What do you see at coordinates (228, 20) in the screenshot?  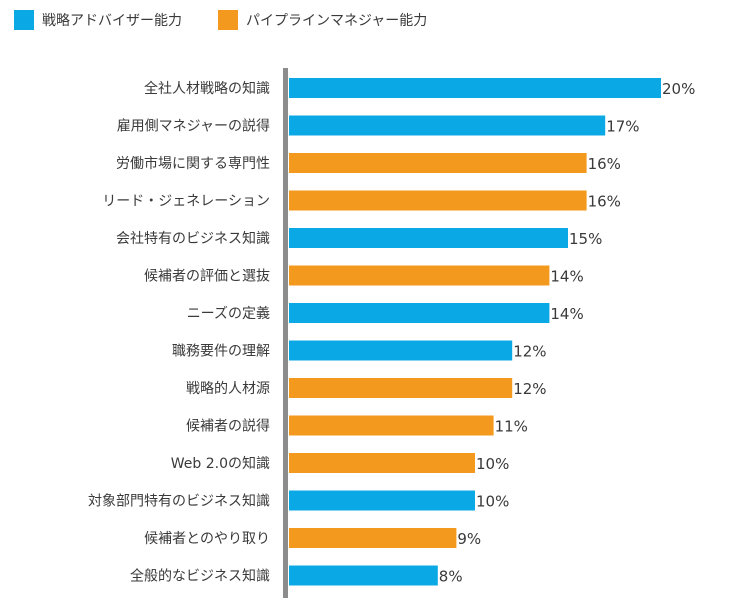 I see `legend-swatch-pipeline` at bounding box center [228, 20].